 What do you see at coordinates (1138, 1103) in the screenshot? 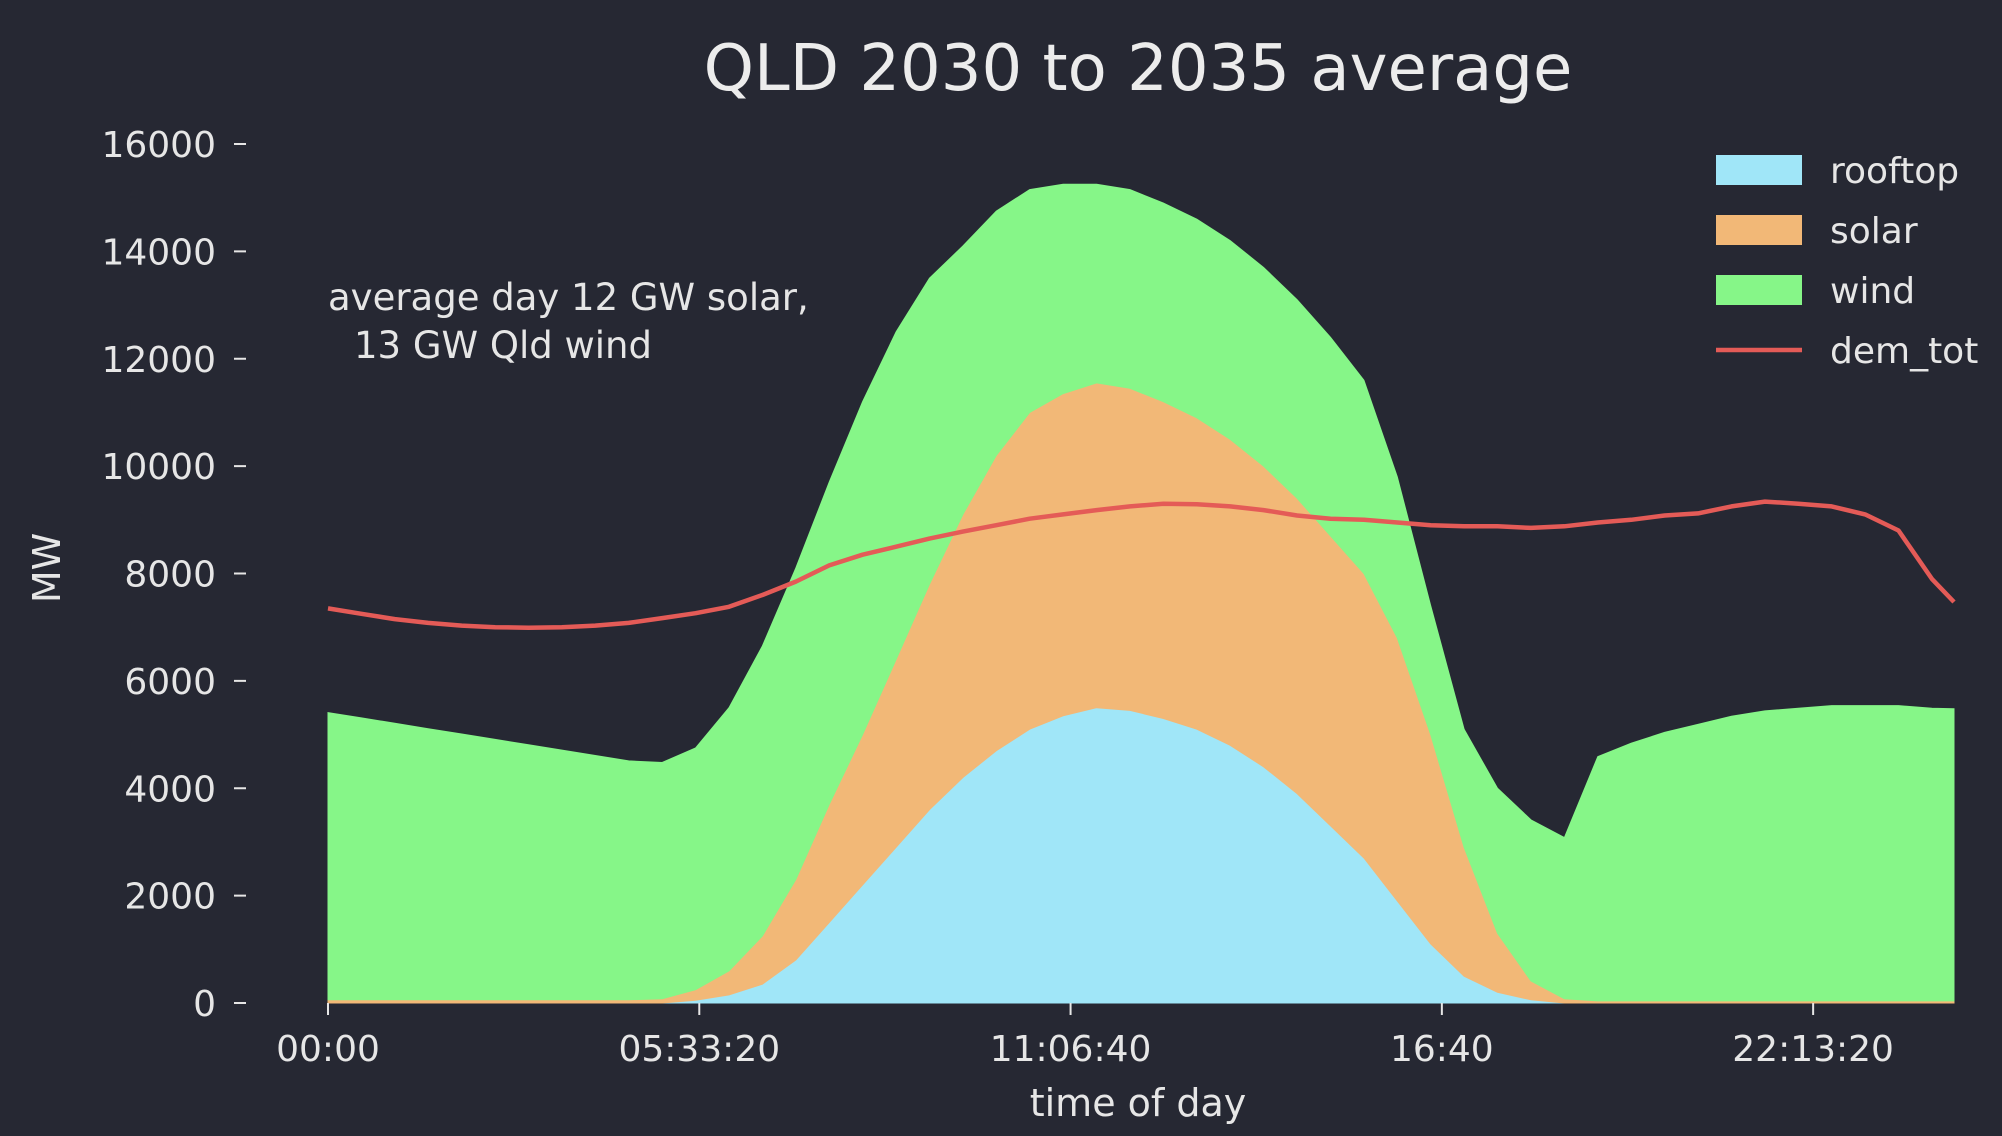
I see `x-axis-label: time of day` at bounding box center [1138, 1103].